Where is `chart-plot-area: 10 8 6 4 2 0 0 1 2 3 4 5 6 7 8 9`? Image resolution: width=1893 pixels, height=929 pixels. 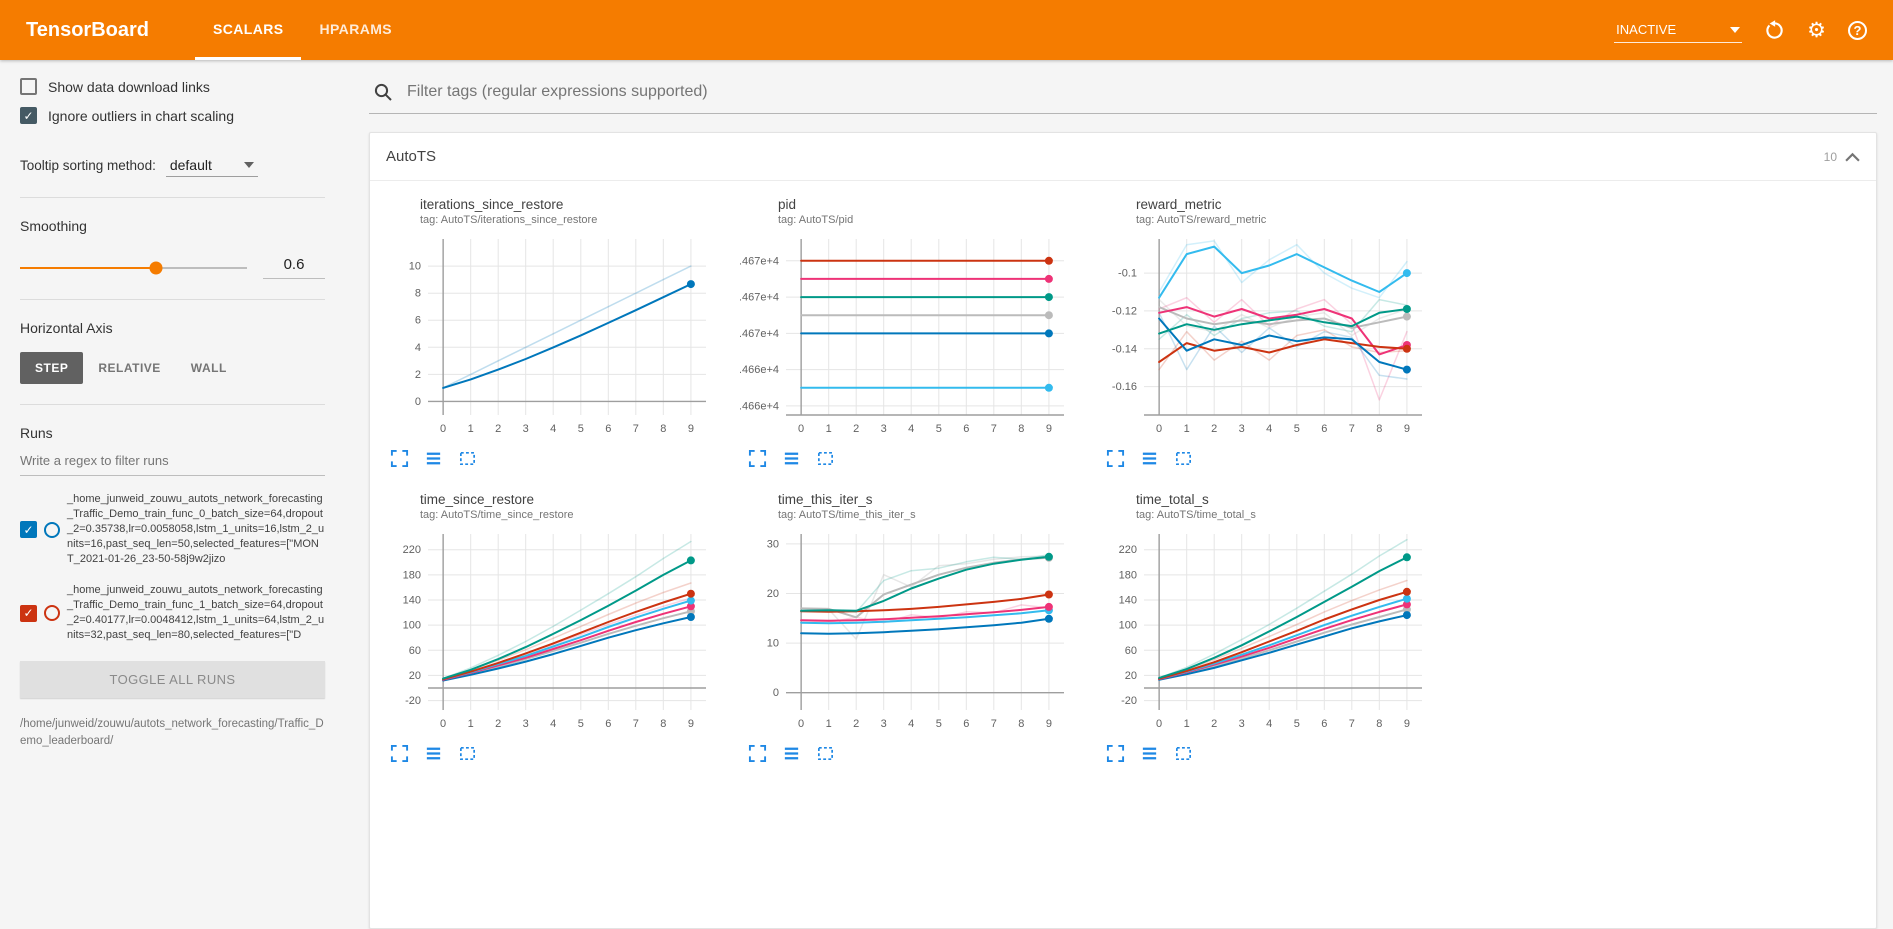 chart-plot-area: 10 8 6 4 2 0 0 1 2 3 4 5 6 7 8 9 is located at coordinates (552, 337).